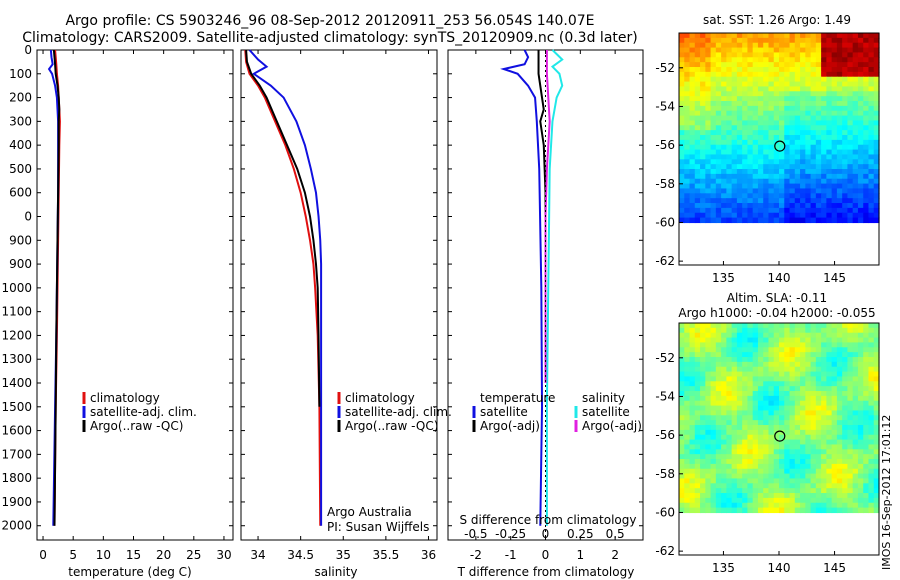 Image resolution: width=900 pixels, height=580 pixels. Describe the element at coordinates (779, 278) in the screenshot. I see `x-tick-label: 140` at that location.